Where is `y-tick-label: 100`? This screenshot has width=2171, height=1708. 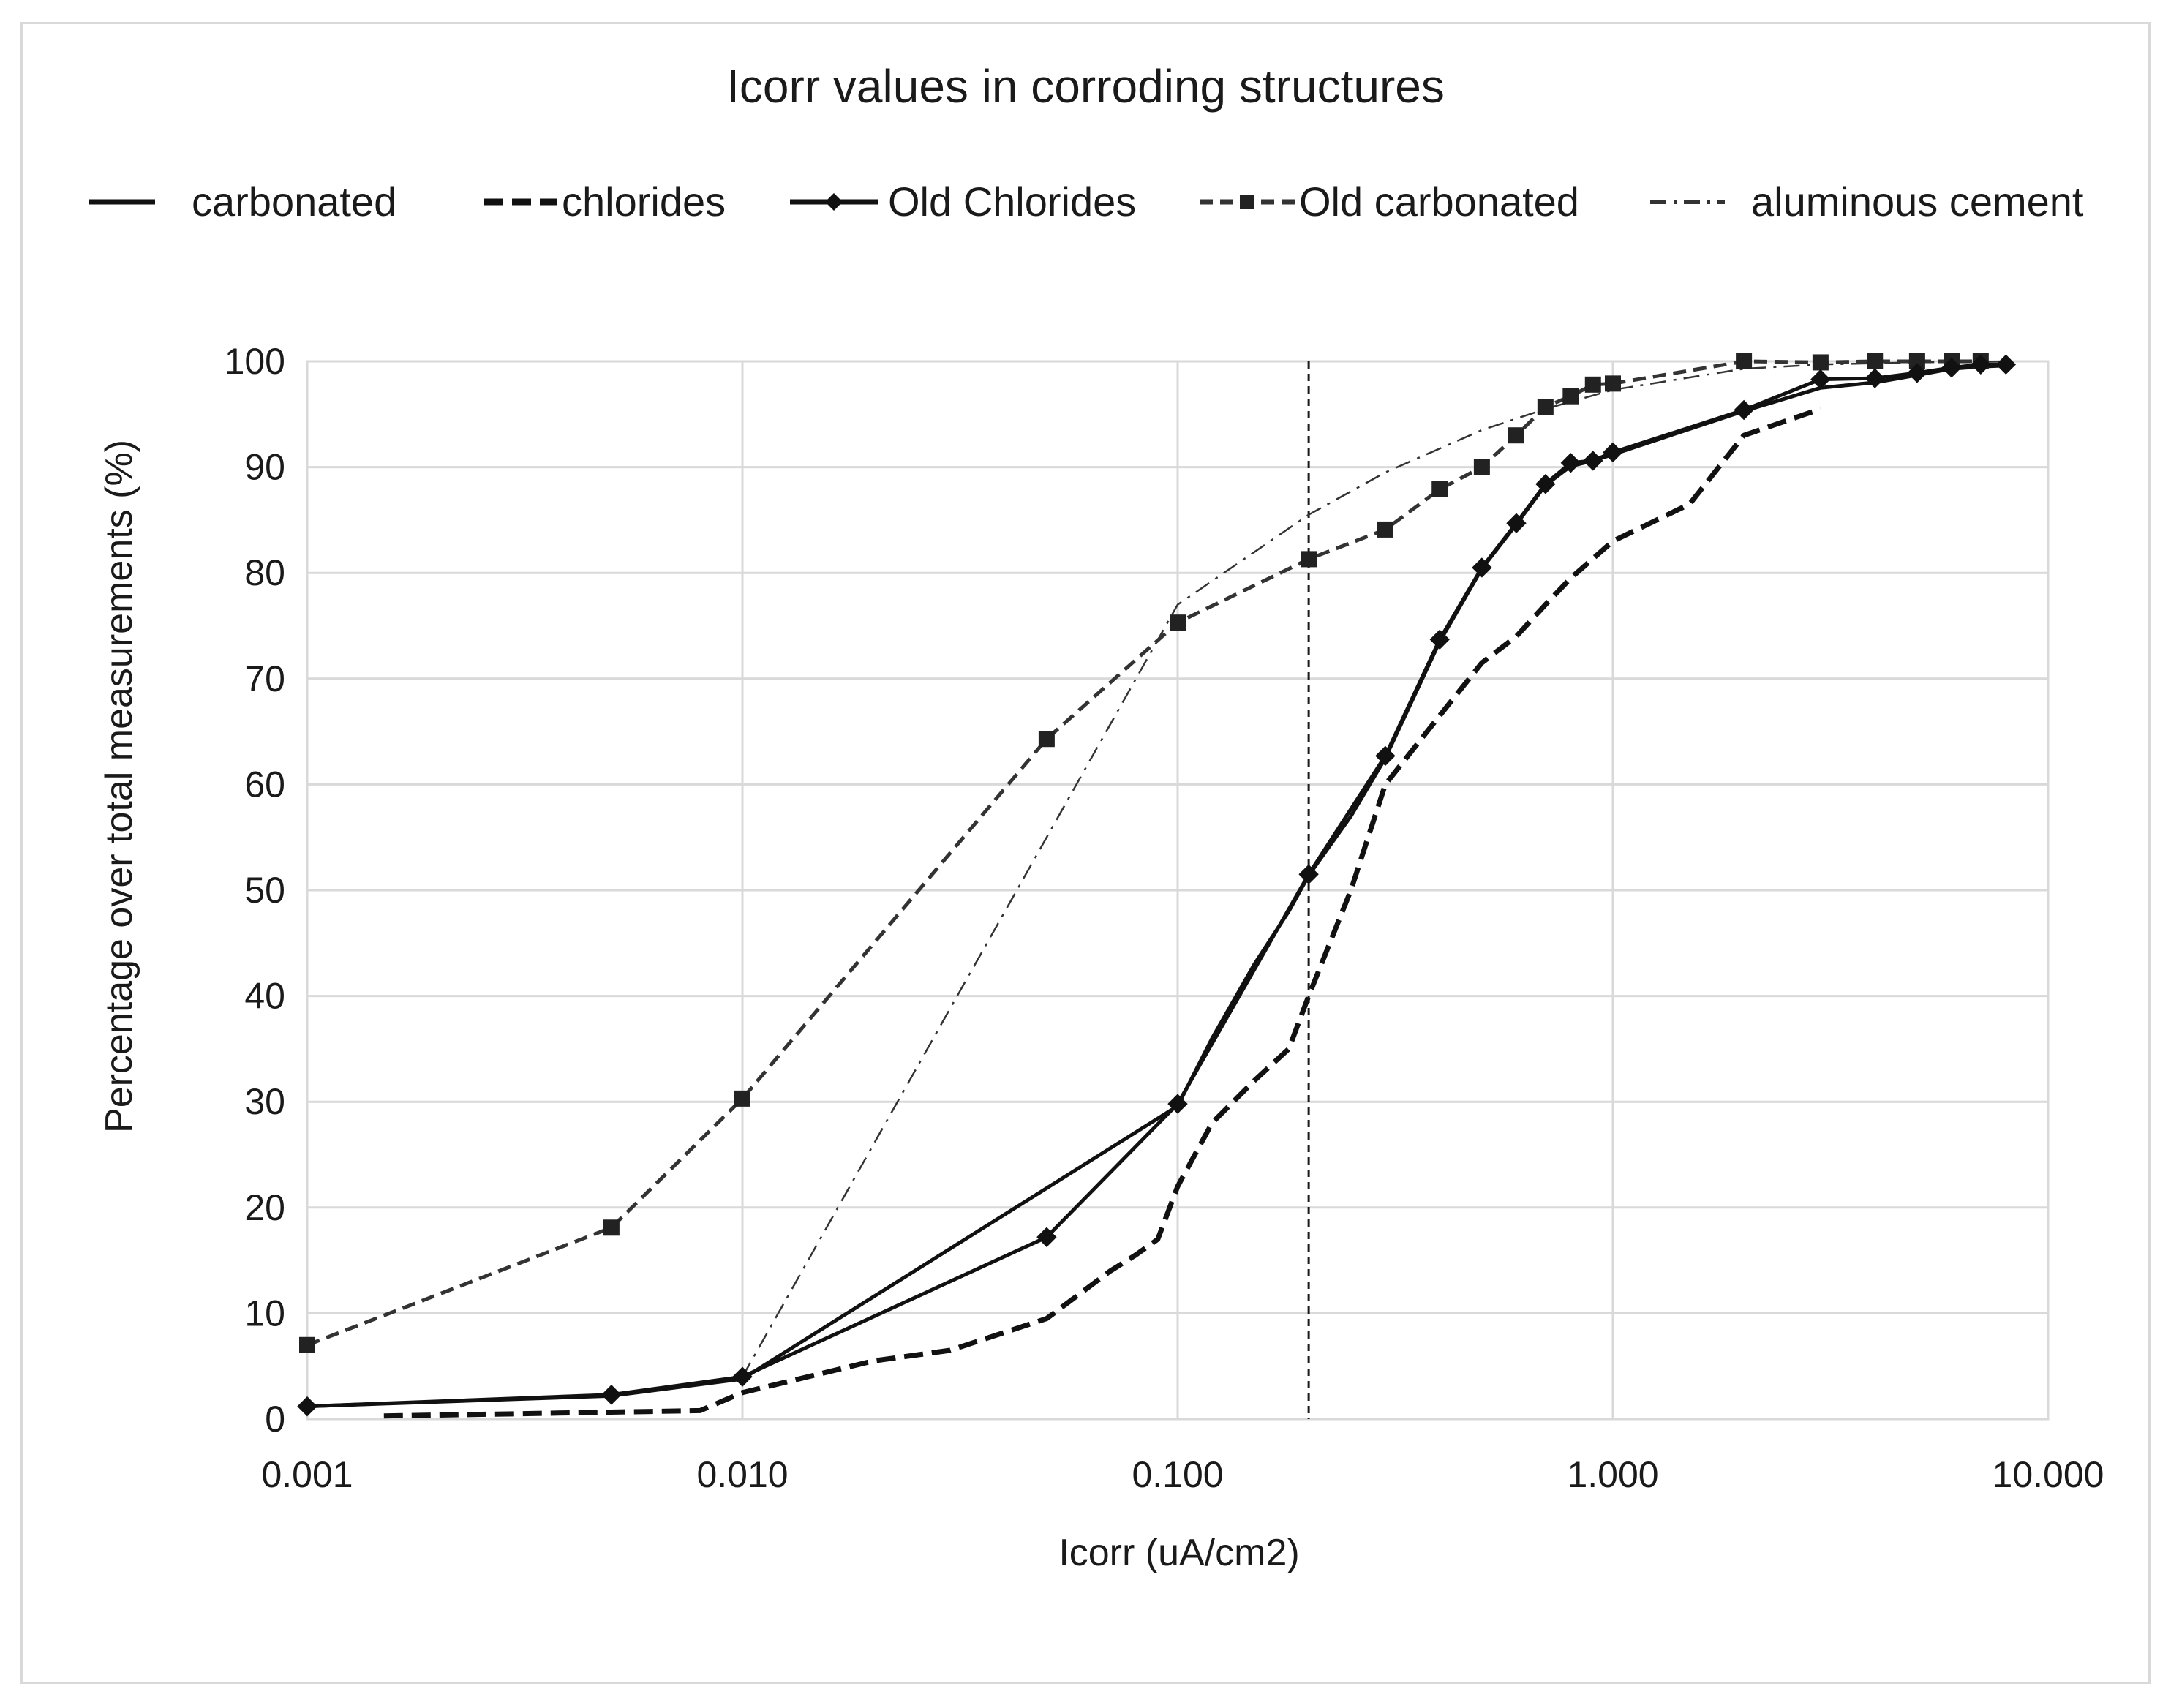
y-tick-label: 100 is located at coordinates (255, 361).